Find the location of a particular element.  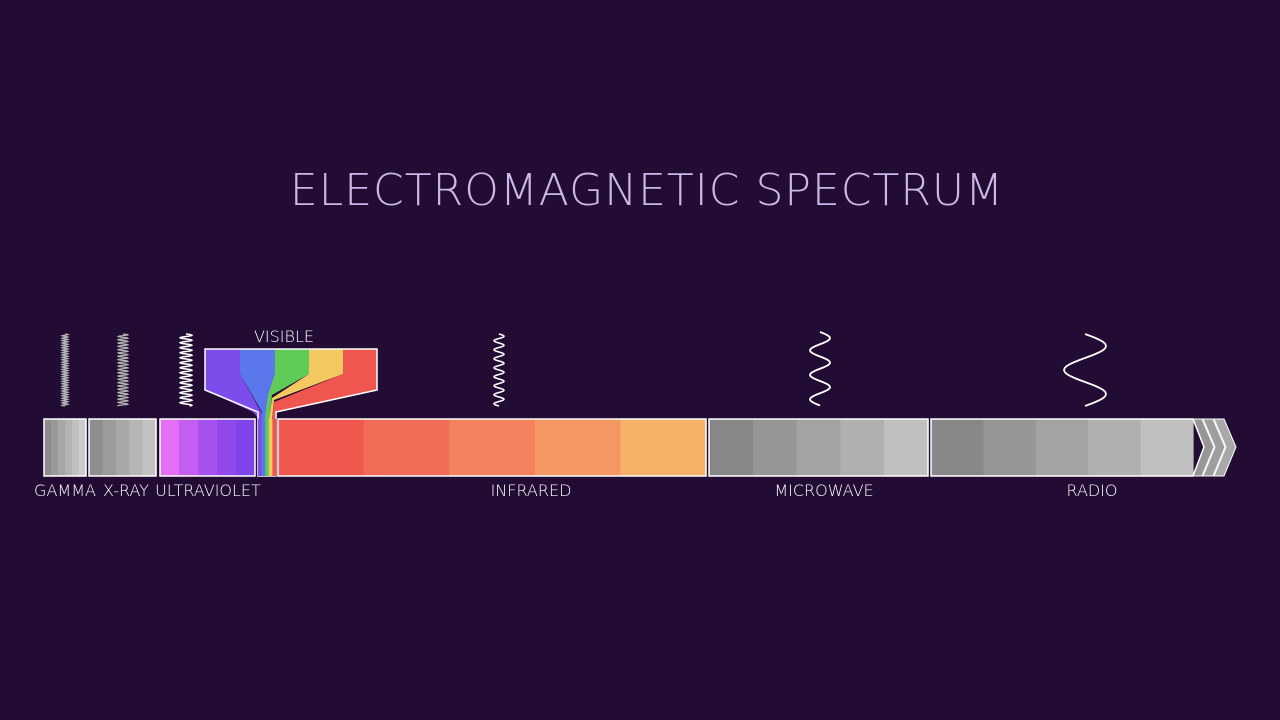

band-infrared-outline is located at coordinates (492, 447).